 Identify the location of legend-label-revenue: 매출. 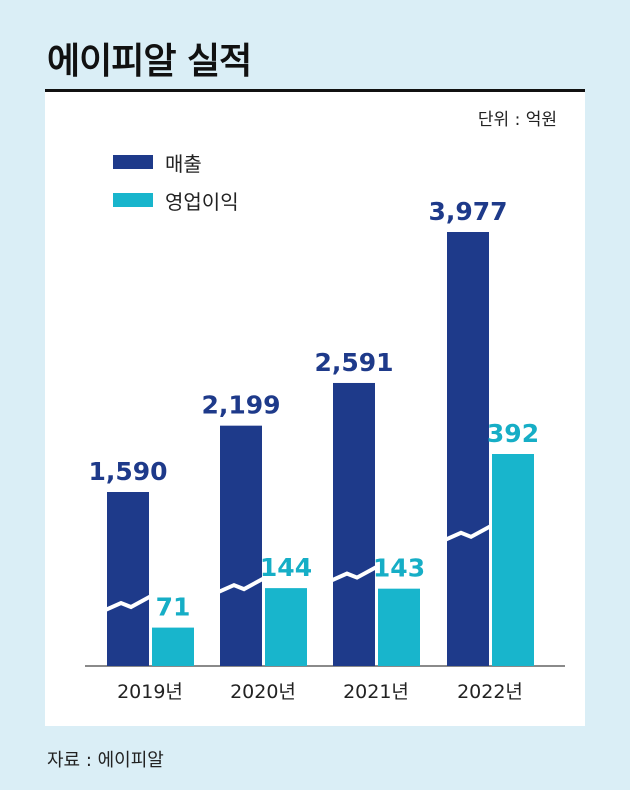
(183, 163).